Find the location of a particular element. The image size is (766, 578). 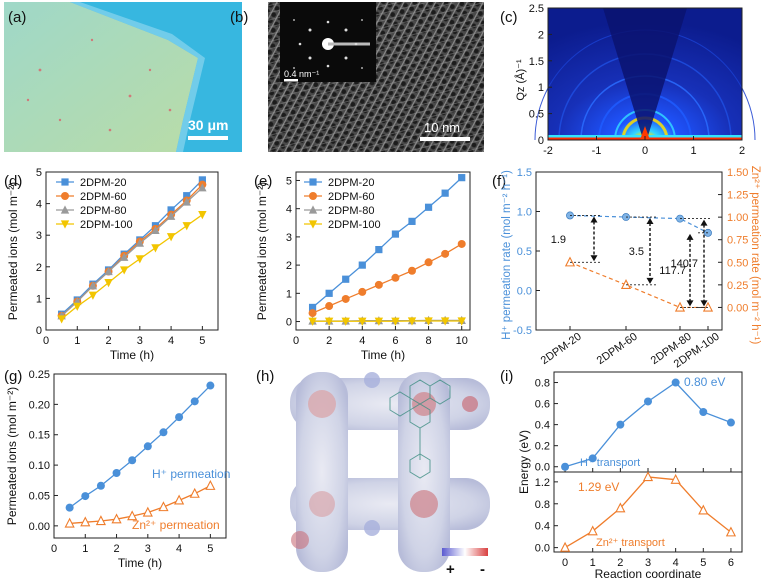

y-tick-label: 1.2 is located at coordinates (542, 483).